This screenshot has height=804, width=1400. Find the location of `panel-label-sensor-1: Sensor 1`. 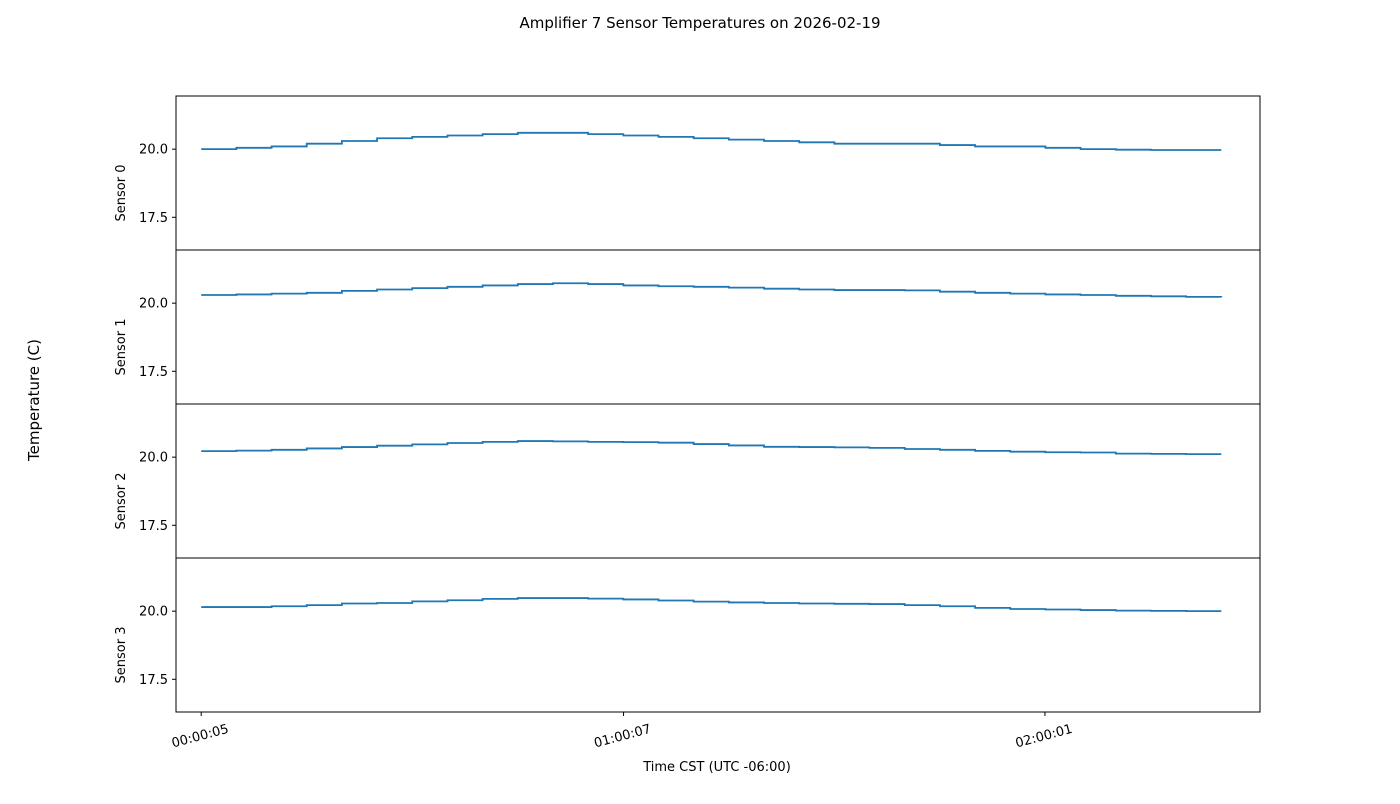

panel-label-sensor-1: Sensor 1 is located at coordinates (121, 347).